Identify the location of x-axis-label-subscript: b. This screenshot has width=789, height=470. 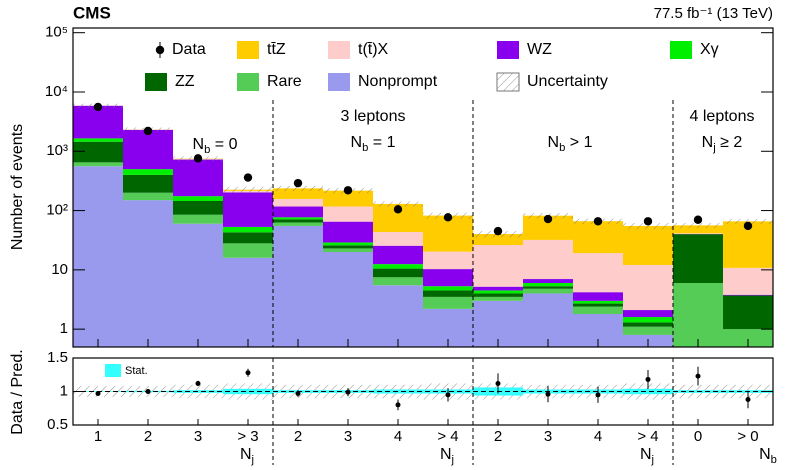
(774, 460).